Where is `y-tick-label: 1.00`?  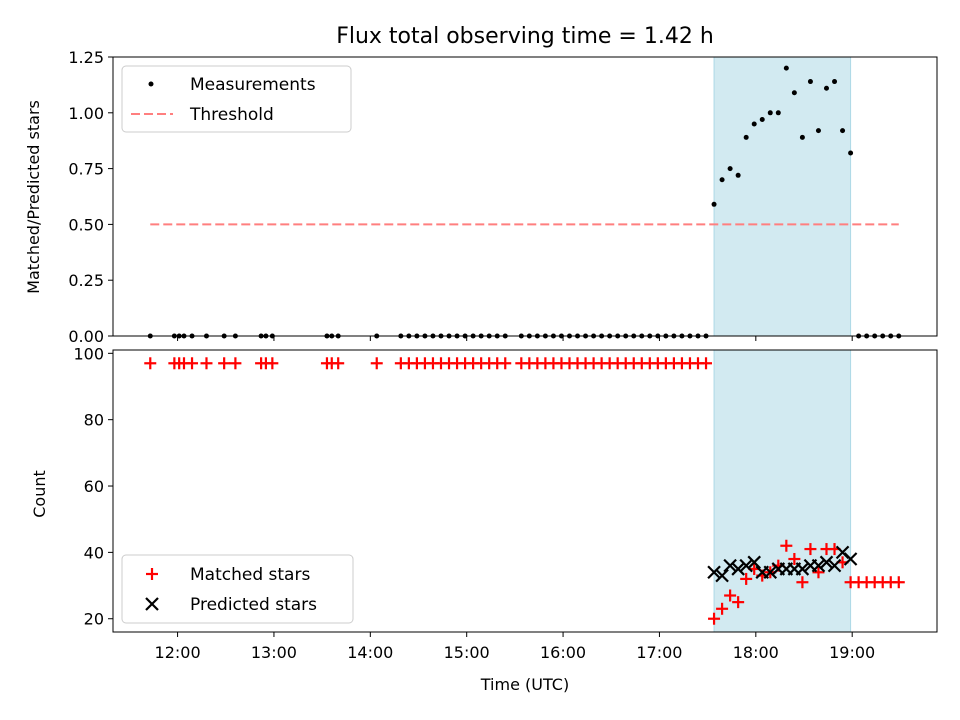
y-tick-label: 1.00 is located at coordinates (86, 113).